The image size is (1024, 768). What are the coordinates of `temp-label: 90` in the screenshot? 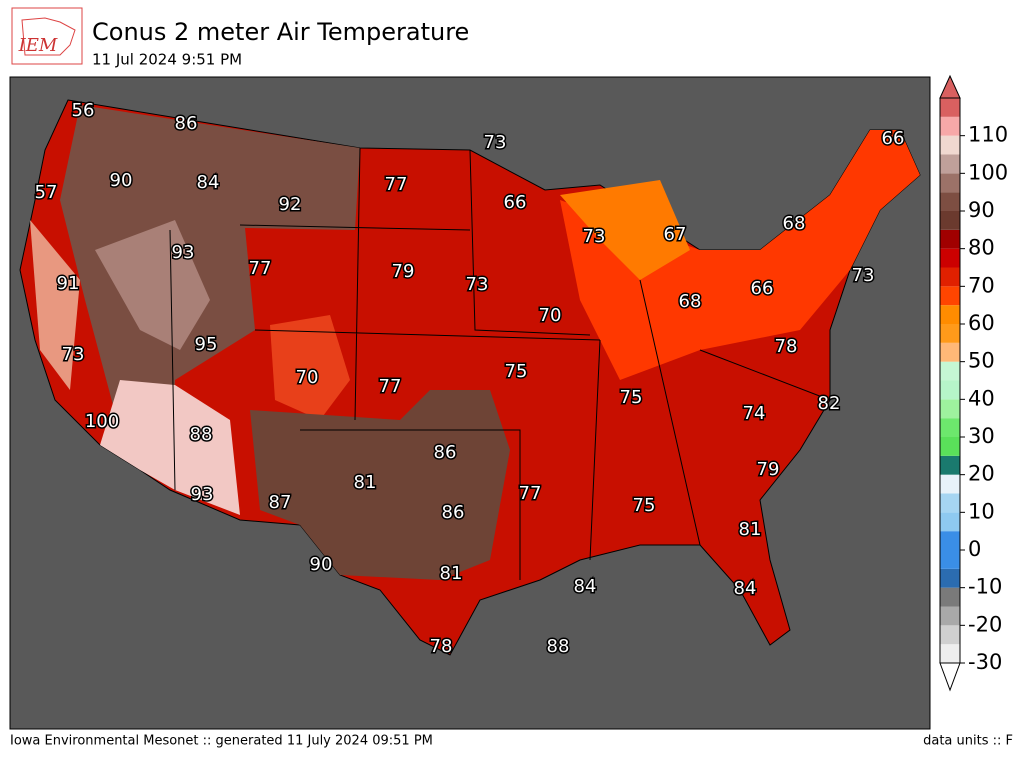 It's located at (121, 180).